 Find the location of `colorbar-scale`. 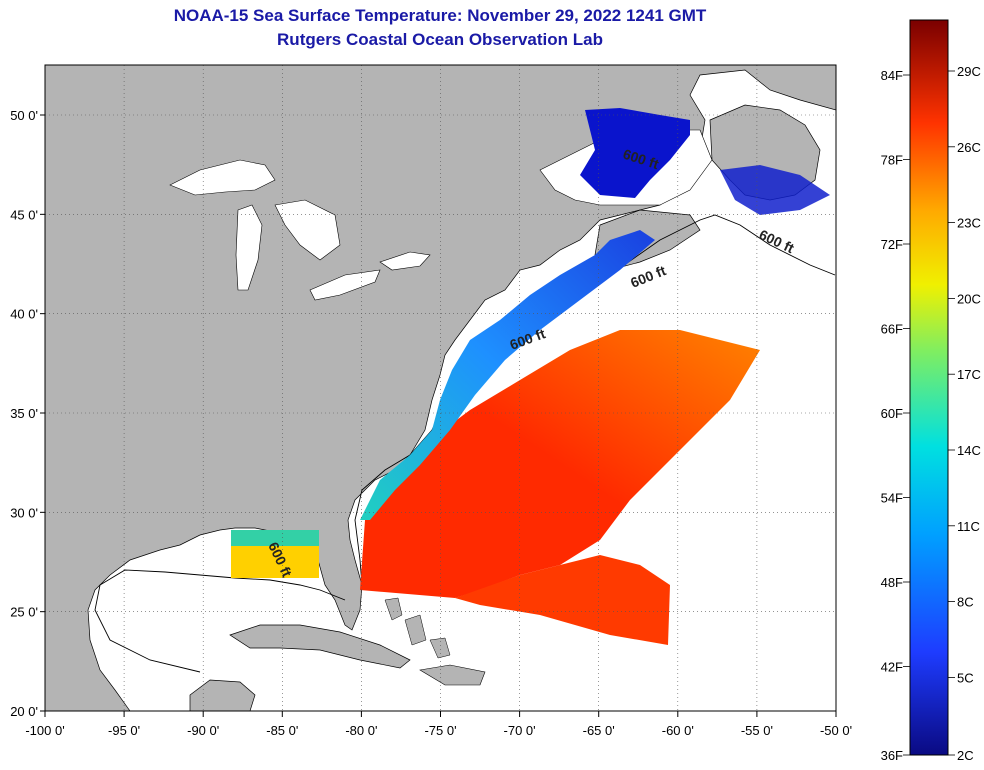

colorbar-scale is located at coordinates (929, 387).